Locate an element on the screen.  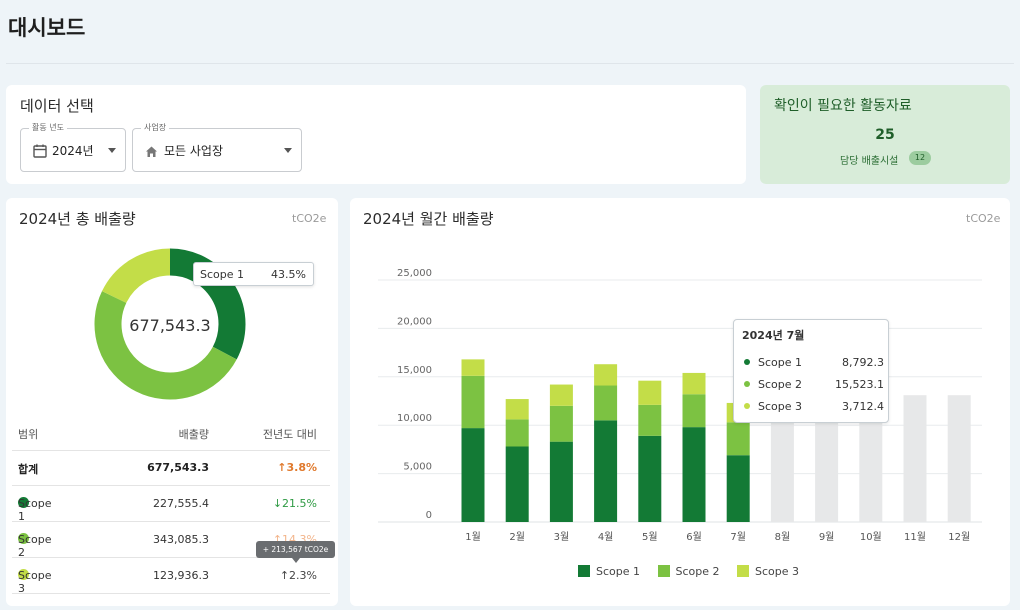
donut-slice-scope2 is located at coordinates (165, 345).